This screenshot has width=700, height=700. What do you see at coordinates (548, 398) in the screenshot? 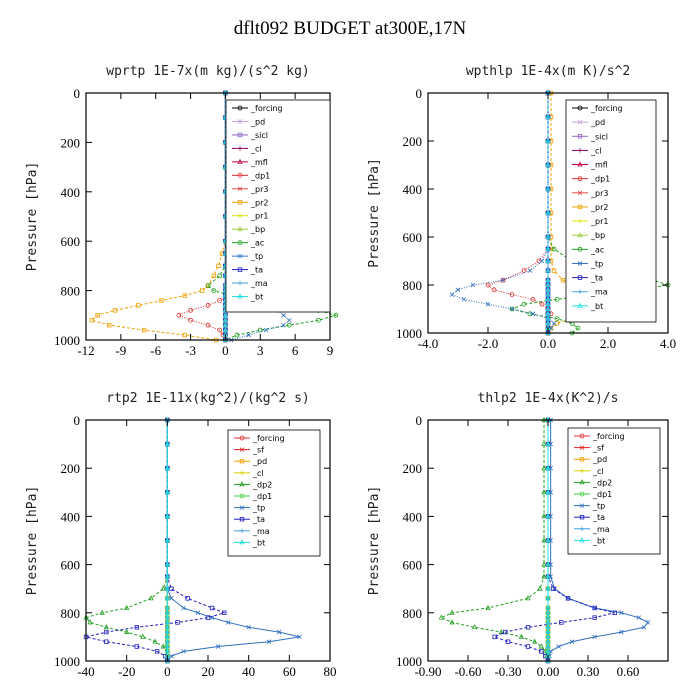
I see `panel-title: thlp2 1E-4x(K^2)/s` at bounding box center [548, 398].